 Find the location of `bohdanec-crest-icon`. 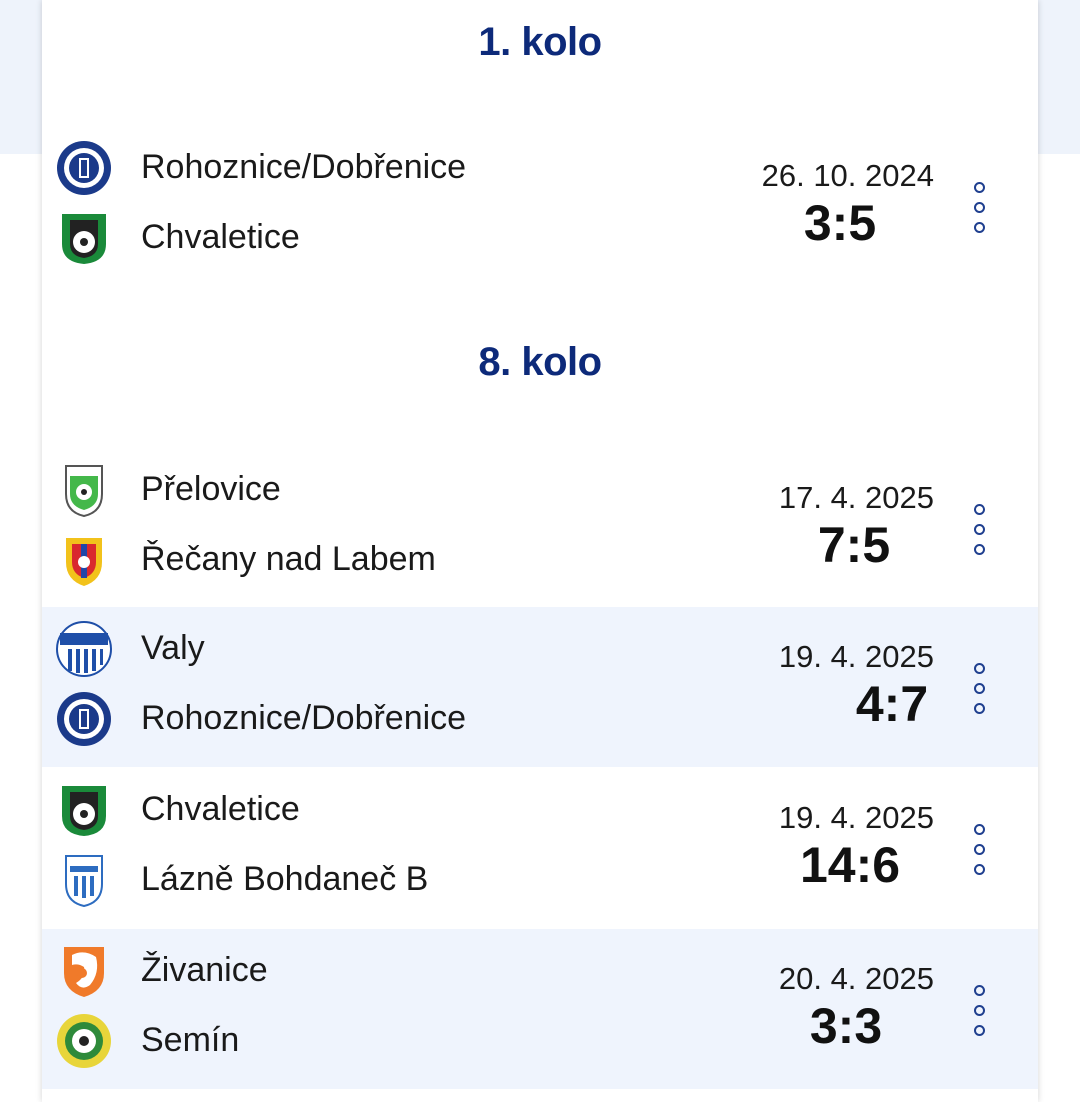

bohdanec-crest-icon is located at coordinates (84, 880).